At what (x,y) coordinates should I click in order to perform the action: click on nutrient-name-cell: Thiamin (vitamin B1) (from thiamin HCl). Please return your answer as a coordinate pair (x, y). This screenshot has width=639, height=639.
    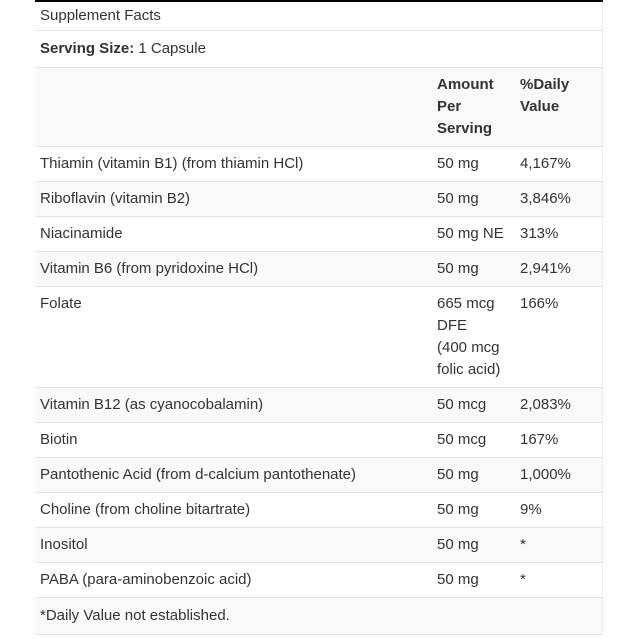
    Looking at the image, I should click on (172, 163).